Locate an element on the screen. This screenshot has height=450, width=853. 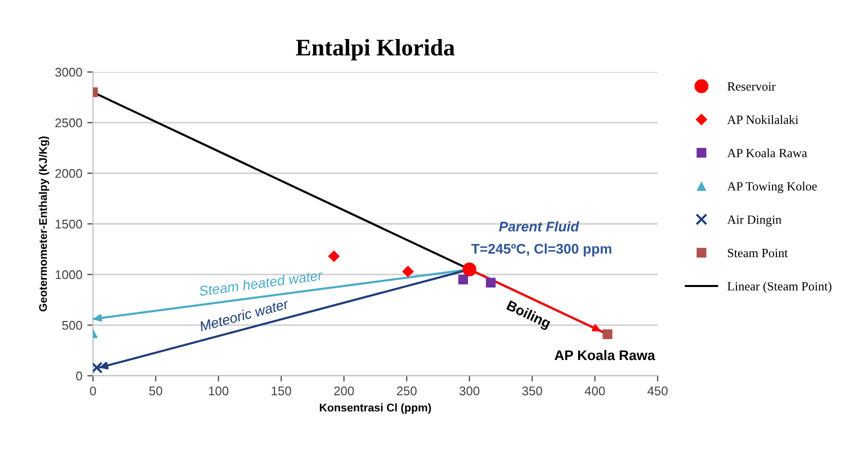
x-tick-label: 450 is located at coordinates (658, 391).